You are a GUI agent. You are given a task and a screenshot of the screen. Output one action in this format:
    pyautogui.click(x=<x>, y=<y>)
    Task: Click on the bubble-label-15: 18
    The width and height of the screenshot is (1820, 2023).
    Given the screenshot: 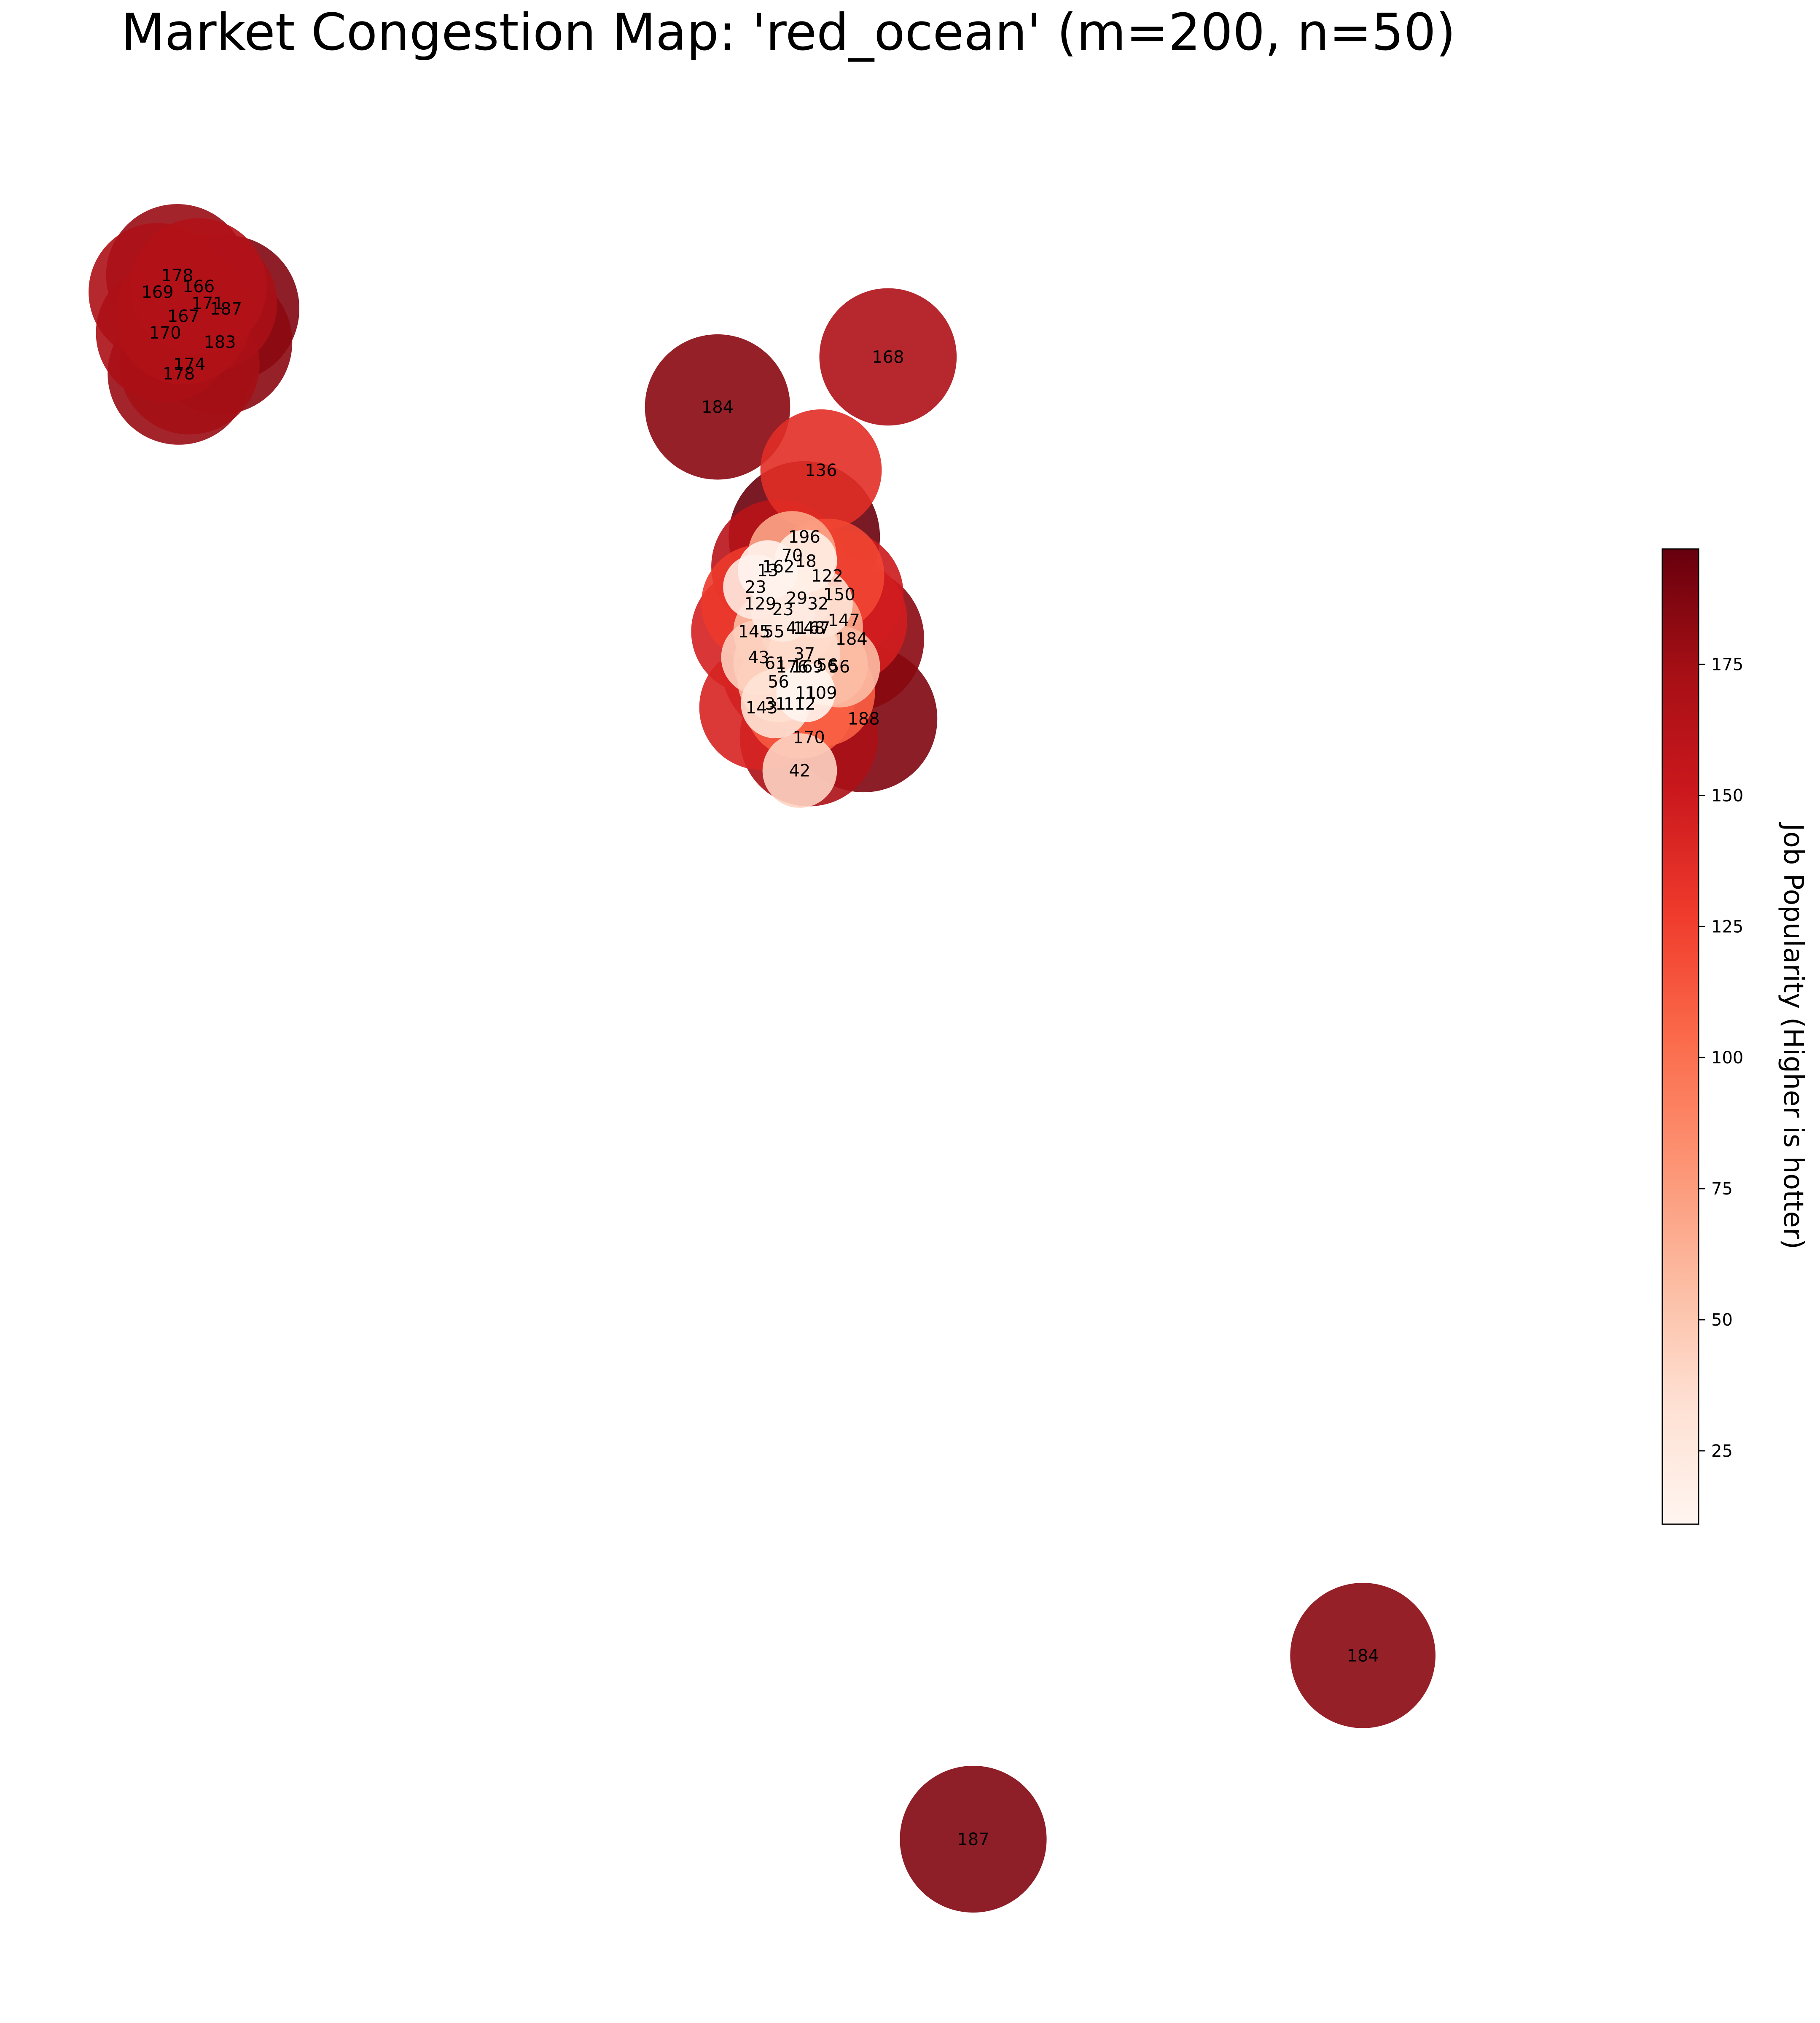 What is the action you would take?
    pyautogui.click(x=806, y=561)
    